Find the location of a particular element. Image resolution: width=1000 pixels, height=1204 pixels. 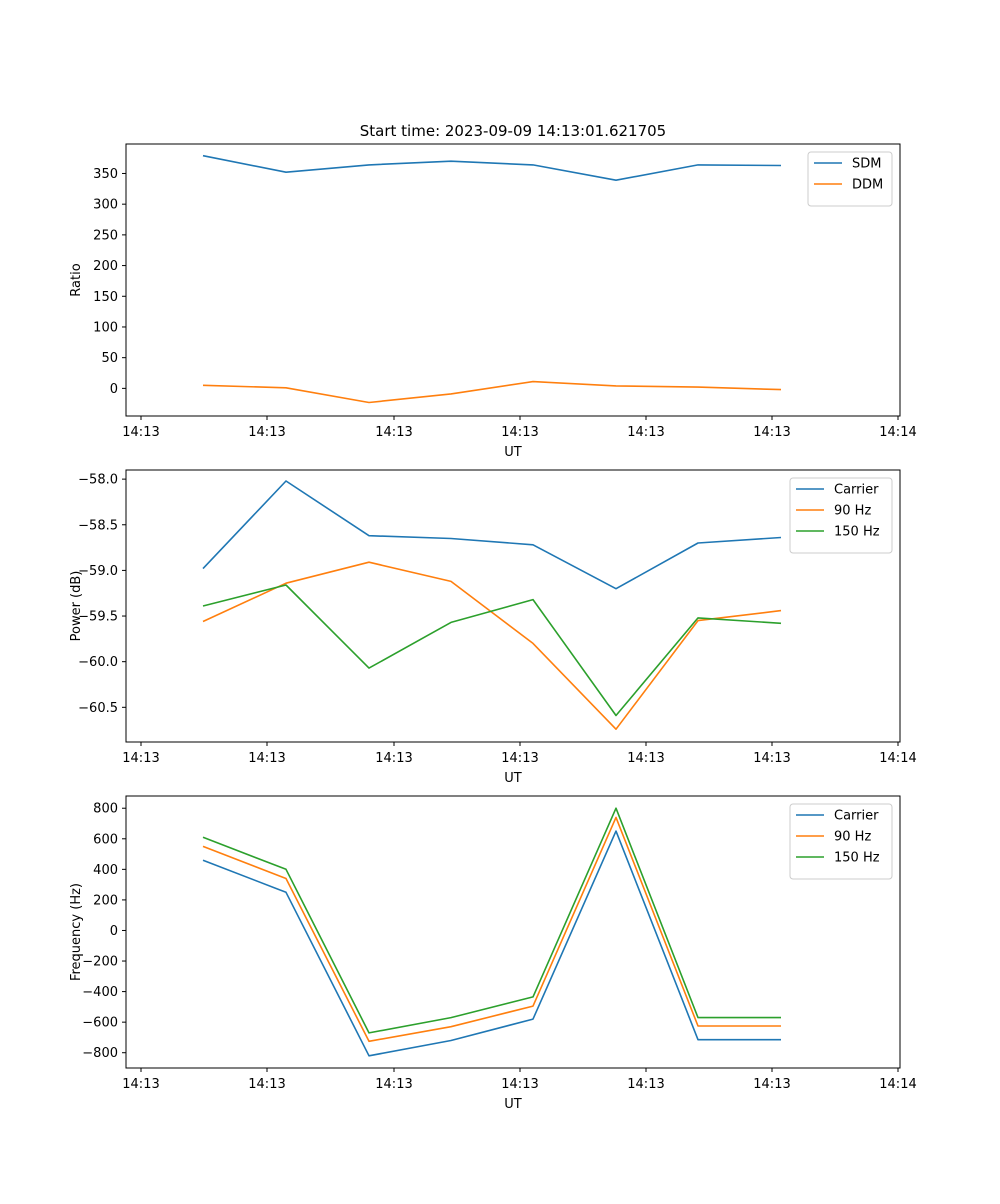

series-line-90-hz is located at coordinates (492, 645).